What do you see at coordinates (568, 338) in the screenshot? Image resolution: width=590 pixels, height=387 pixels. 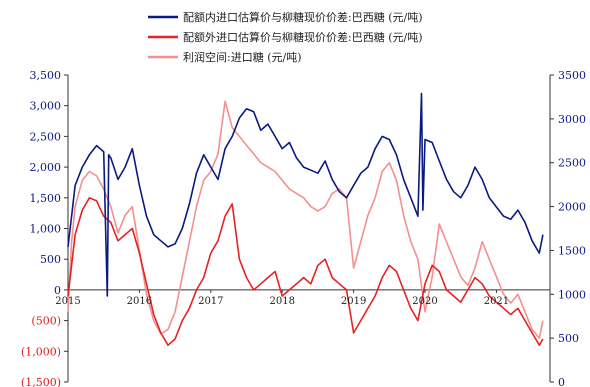 I see `right-tick-label: 500` at bounding box center [568, 338].